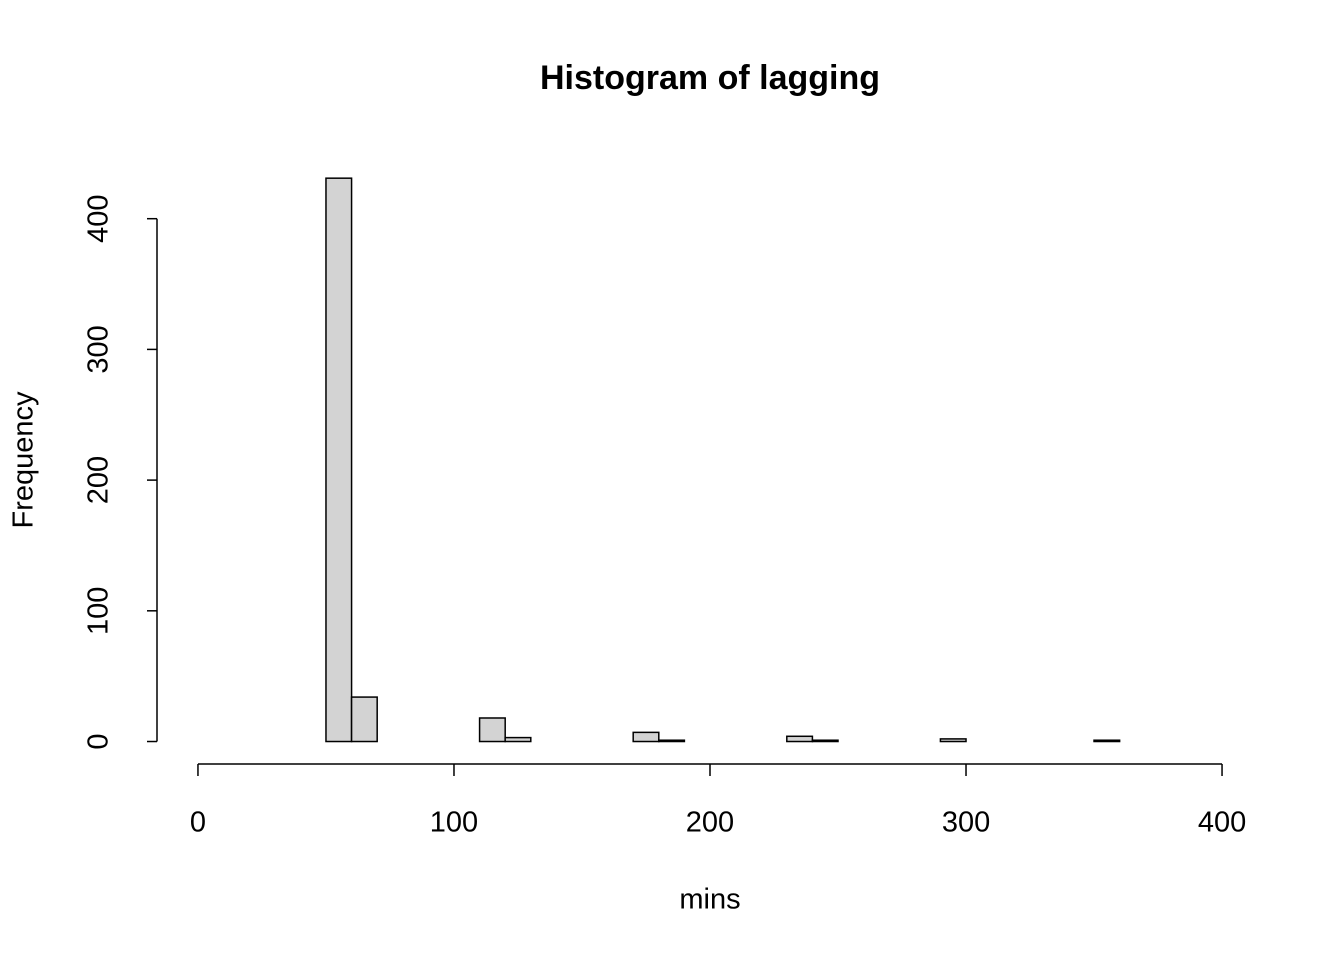  Describe the element at coordinates (709, 900) in the screenshot. I see `x-axis-label: mins` at that location.